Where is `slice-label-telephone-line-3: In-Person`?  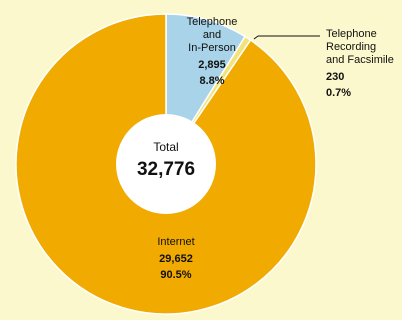 slice-label-telephone-line-3: In-Person is located at coordinates (212, 48).